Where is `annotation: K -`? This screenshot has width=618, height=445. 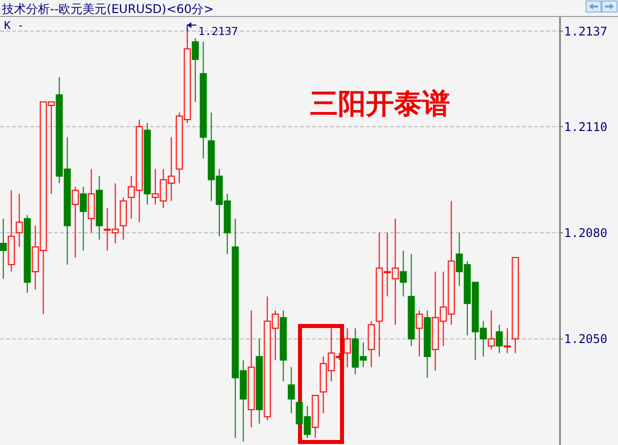 annotation: K - is located at coordinates (14, 25).